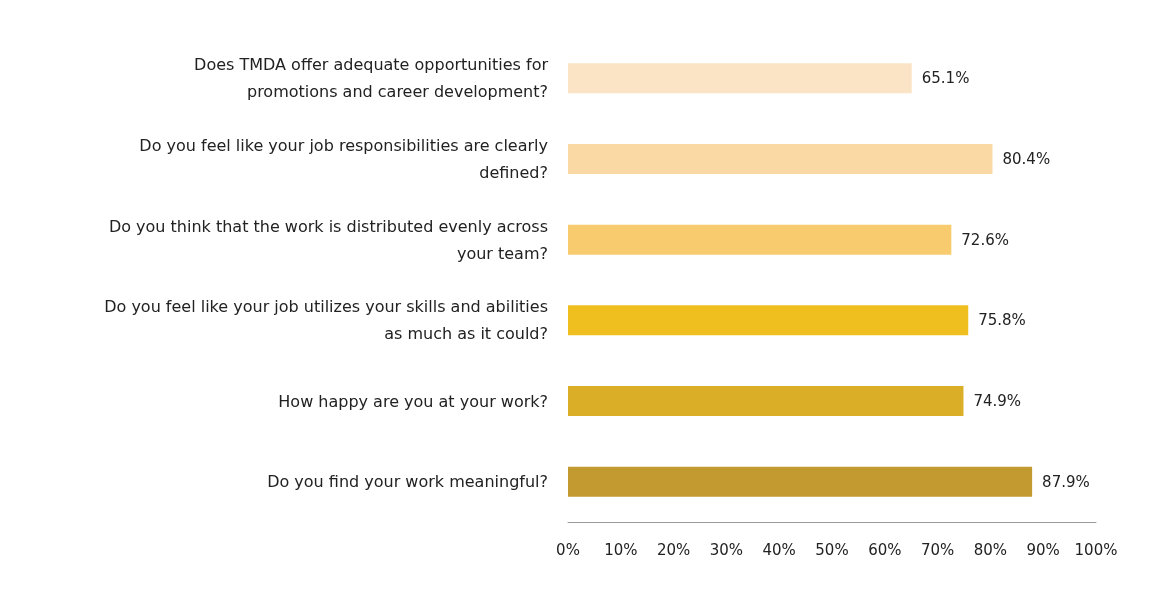 The image size is (1152, 600). What do you see at coordinates (832, 549) in the screenshot?
I see `x-tick-label: 50%` at bounding box center [832, 549].